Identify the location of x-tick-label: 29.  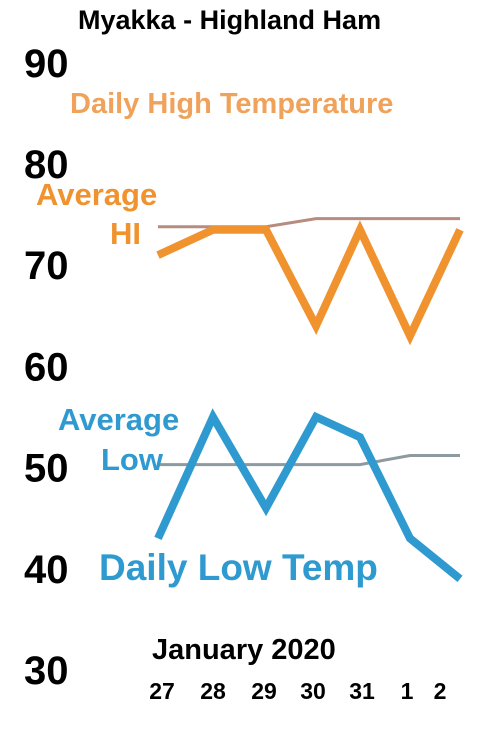
(264, 691).